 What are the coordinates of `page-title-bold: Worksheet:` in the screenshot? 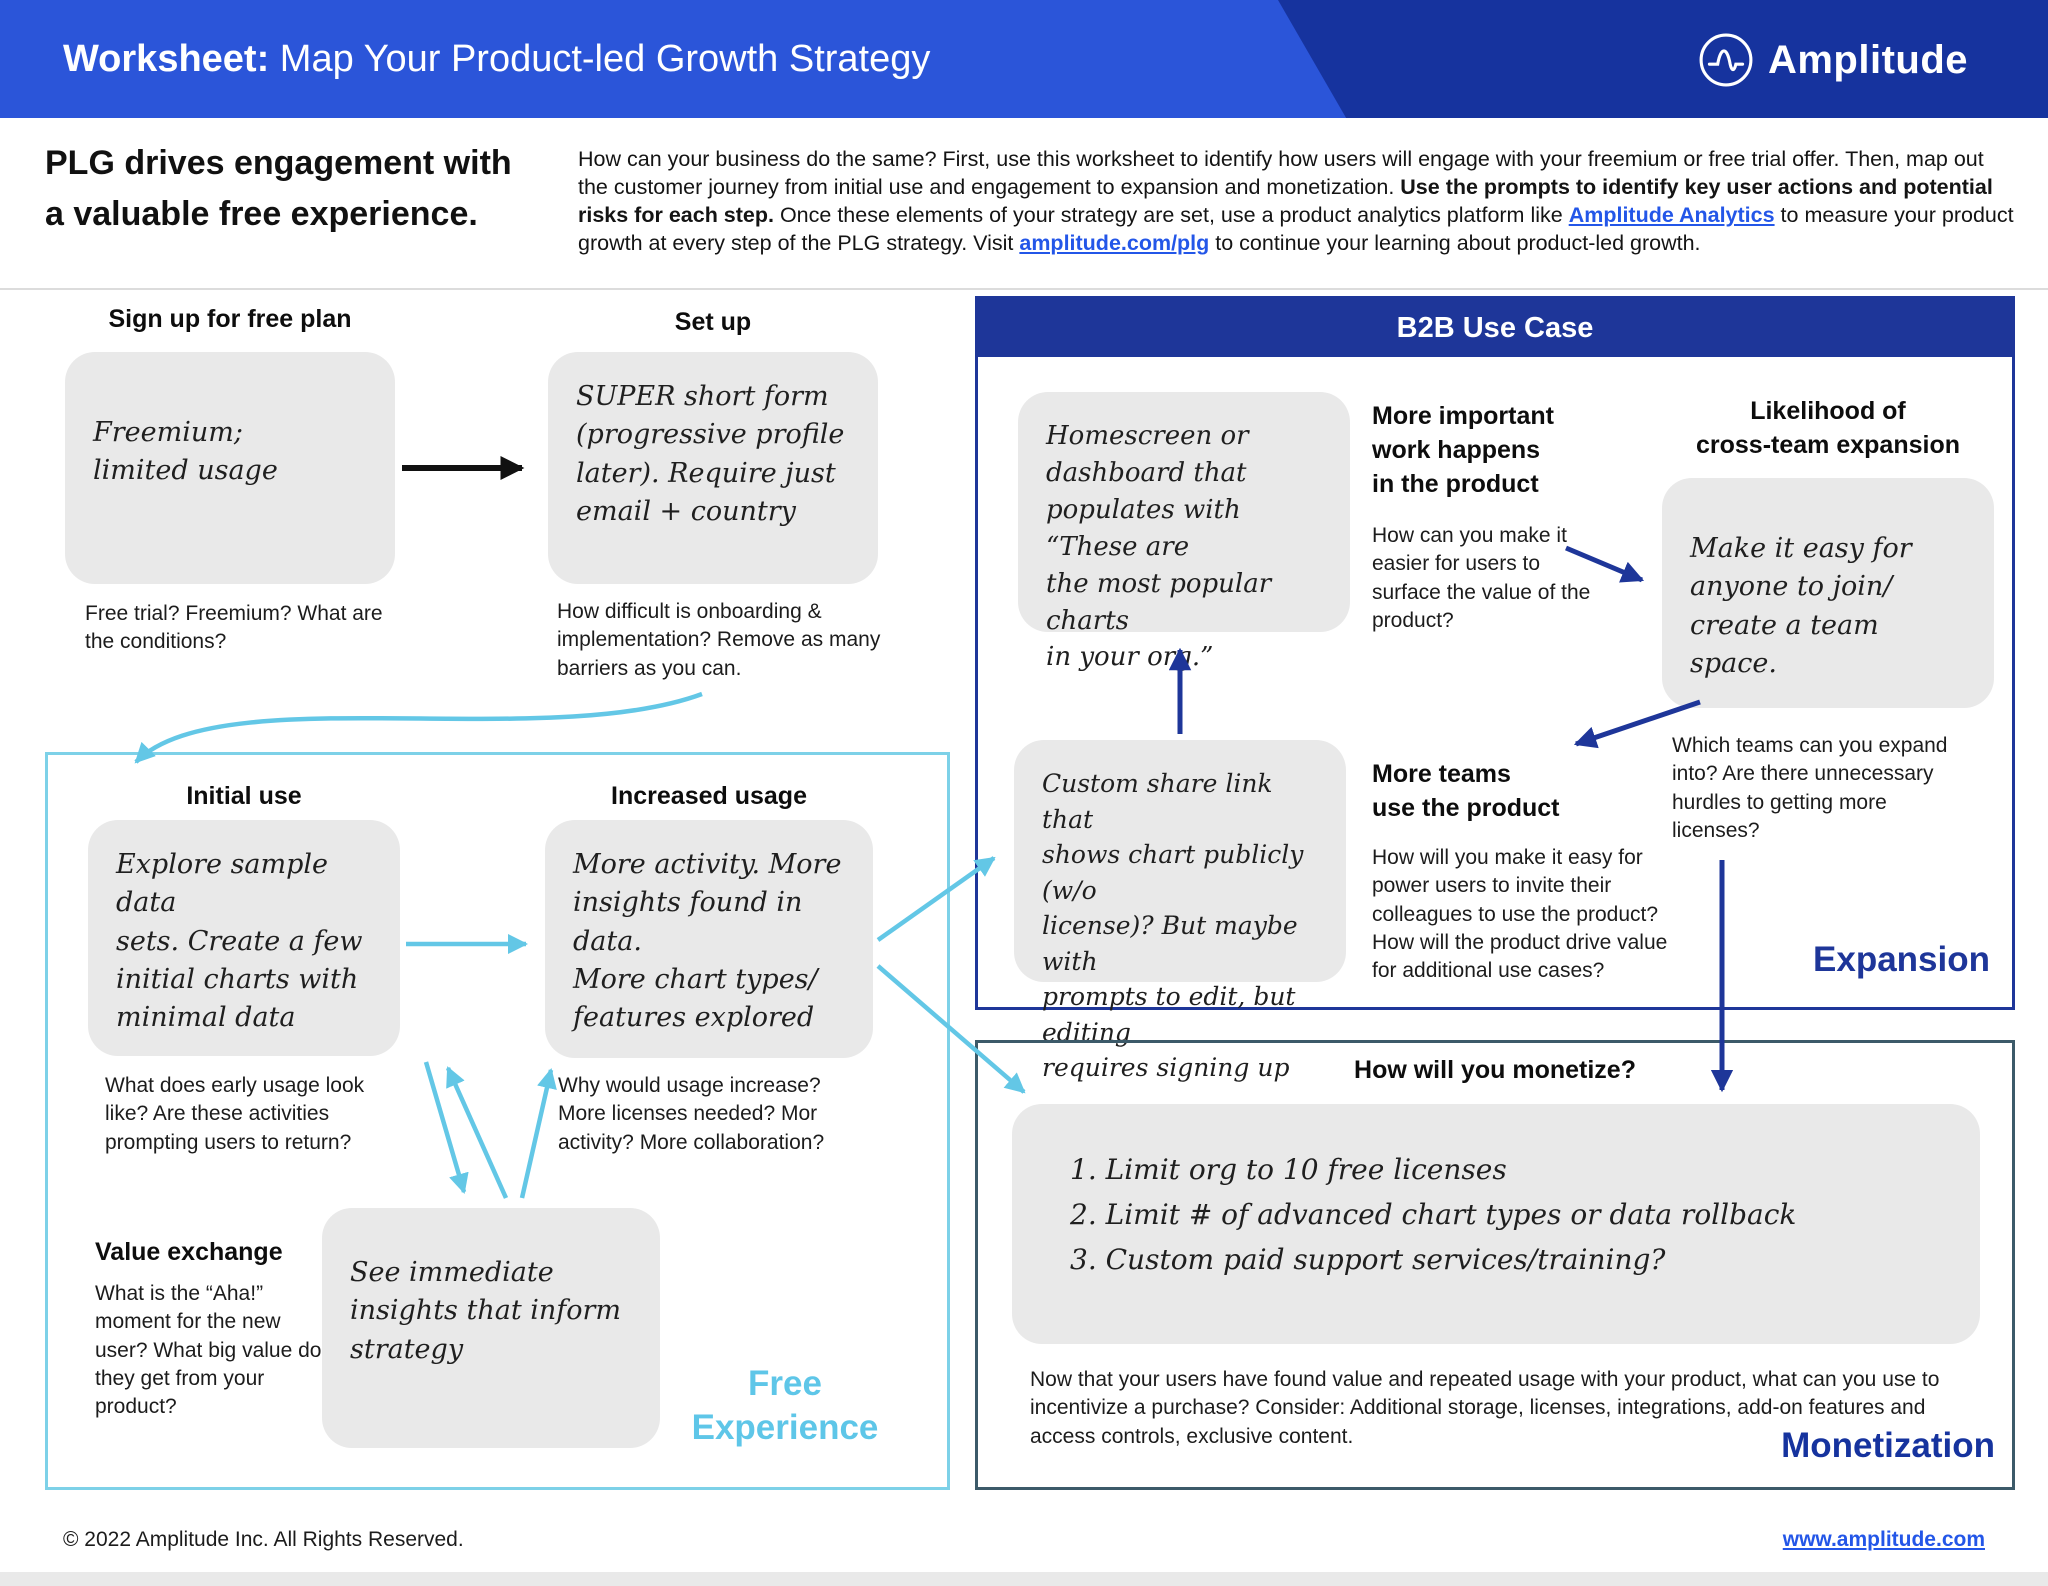 It's located at (166, 59).